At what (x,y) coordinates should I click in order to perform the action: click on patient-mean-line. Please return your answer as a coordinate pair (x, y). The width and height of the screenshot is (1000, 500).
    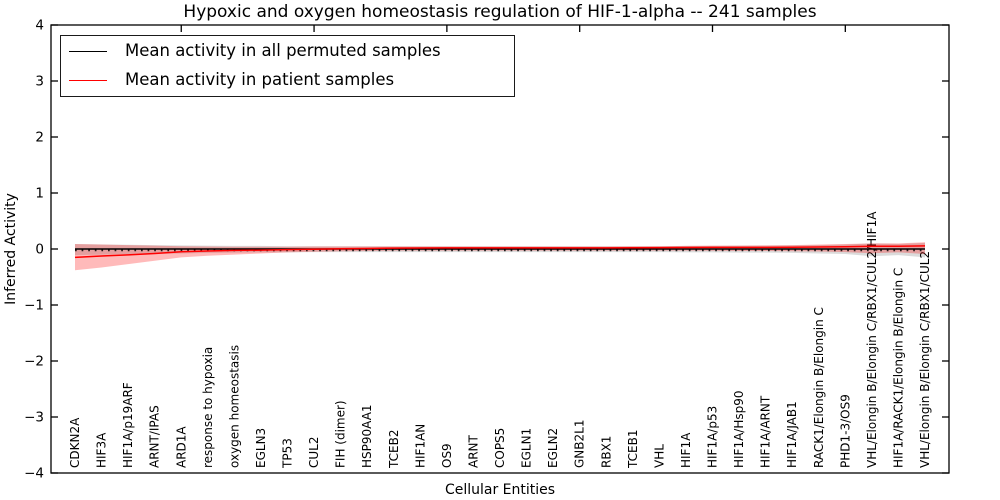
    Looking at the image, I should click on (500, 252).